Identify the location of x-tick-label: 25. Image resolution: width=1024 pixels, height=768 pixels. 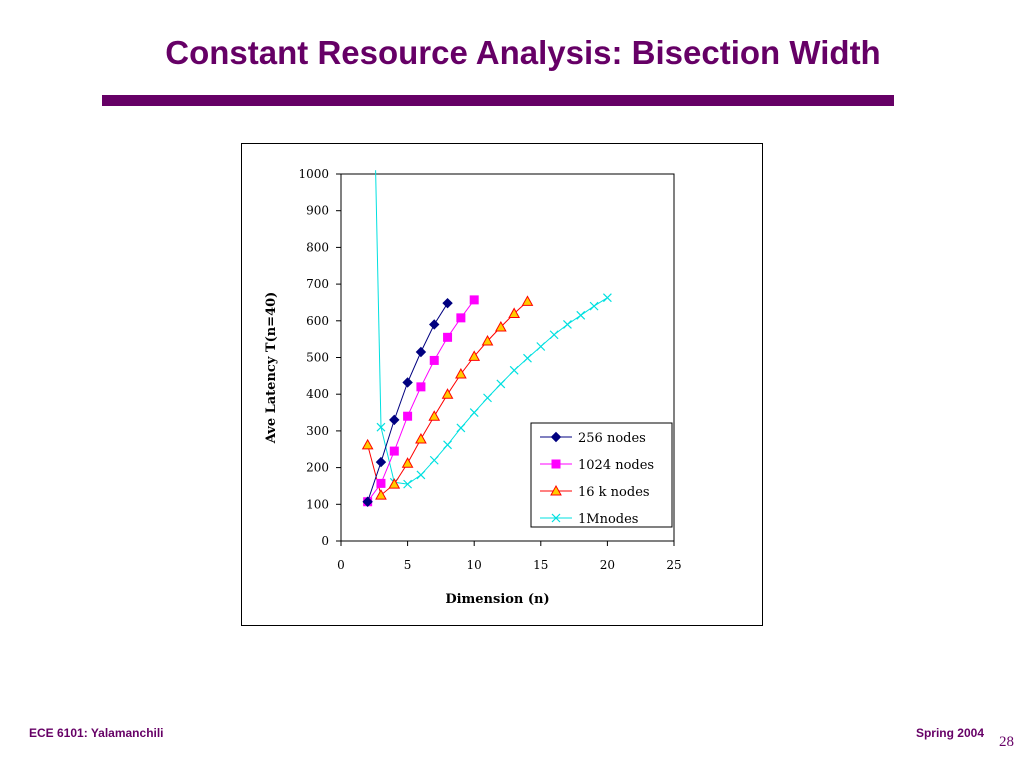
(673, 565).